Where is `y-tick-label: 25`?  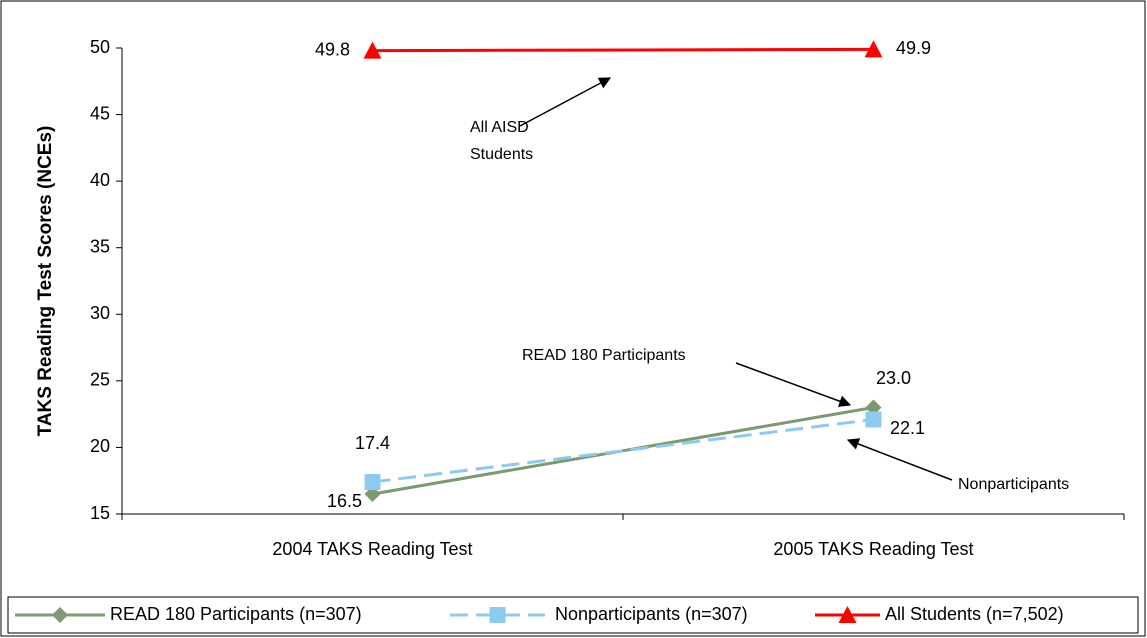
y-tick-label: 25 is located at coordinates (100, 380).